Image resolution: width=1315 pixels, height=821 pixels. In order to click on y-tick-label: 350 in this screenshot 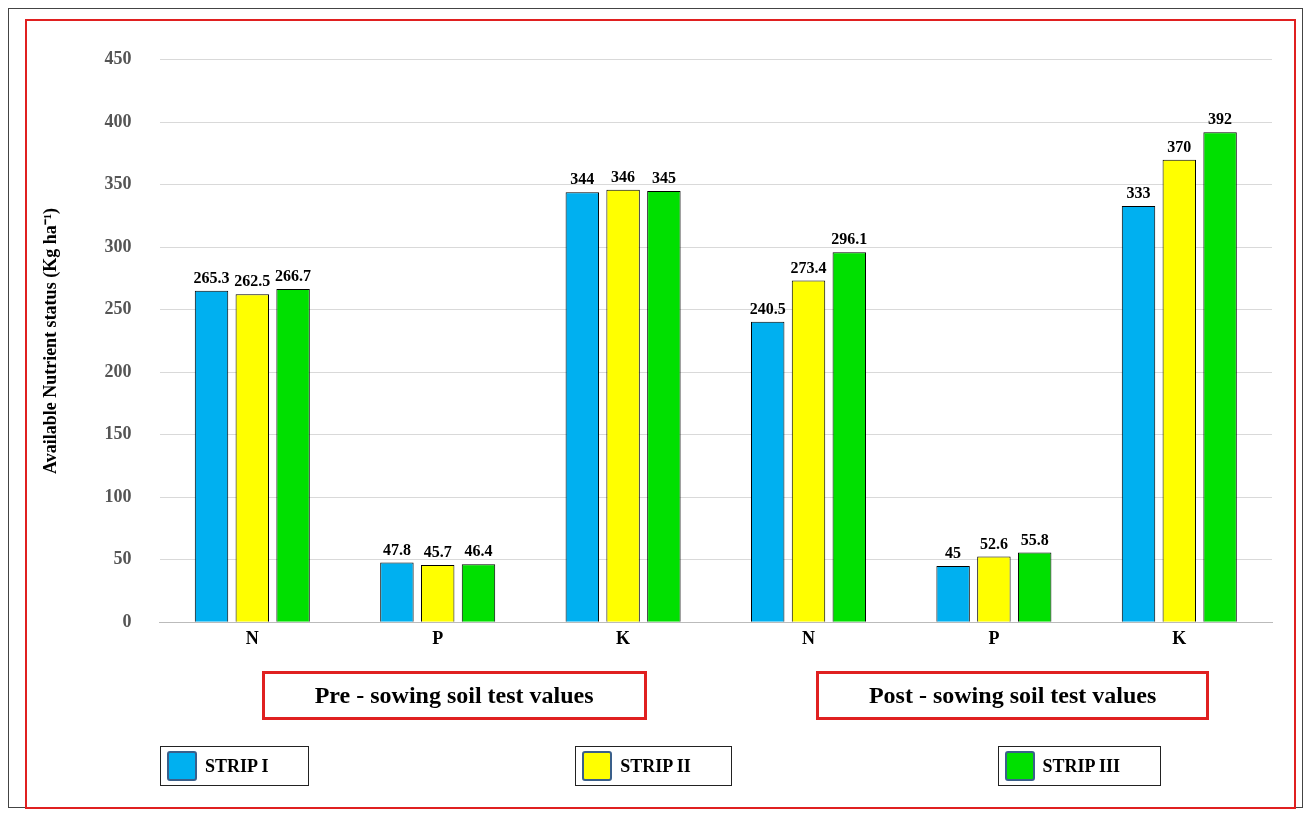, I will do `click(118, 183)`.